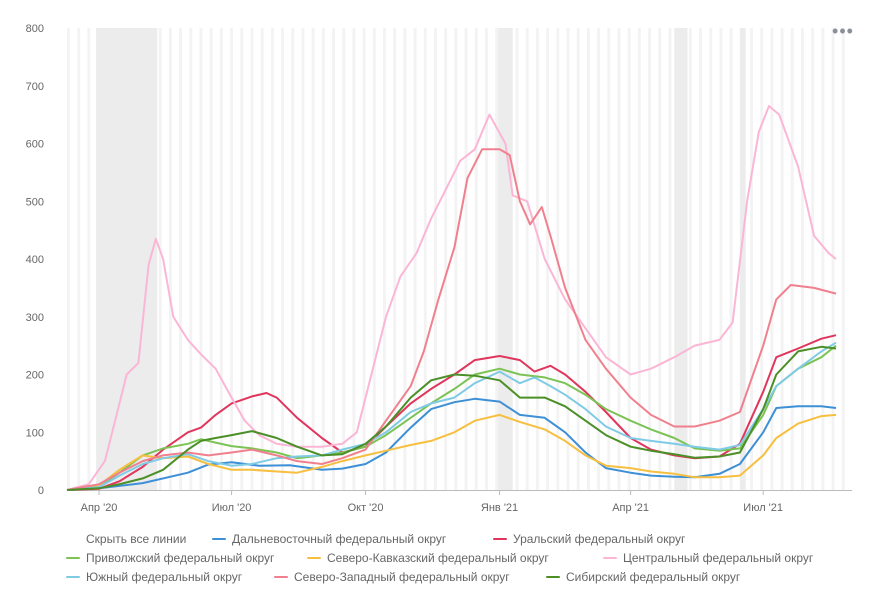 The width and height of the screenshot is (875, 612). Describe the element at coordinates (180, 558) in the screenshot. I see `legend-label: Приволжский федеральный округ` at that location.